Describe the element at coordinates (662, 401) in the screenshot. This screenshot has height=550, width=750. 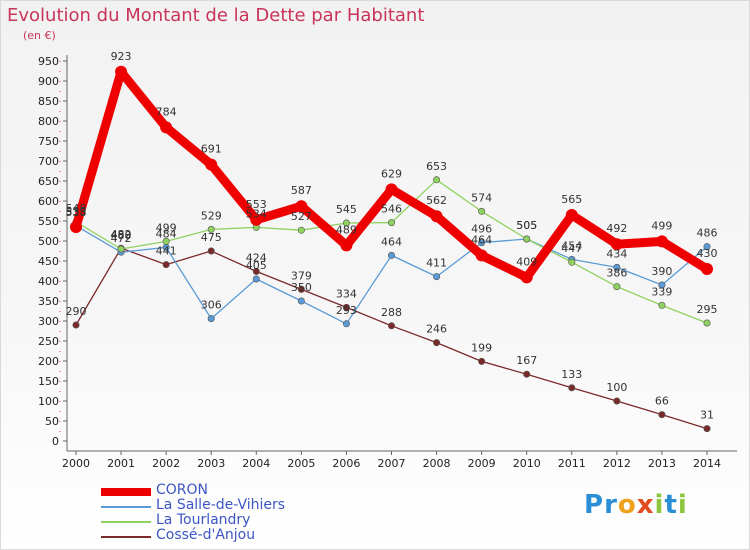
I see `data-label: 66` at that location.